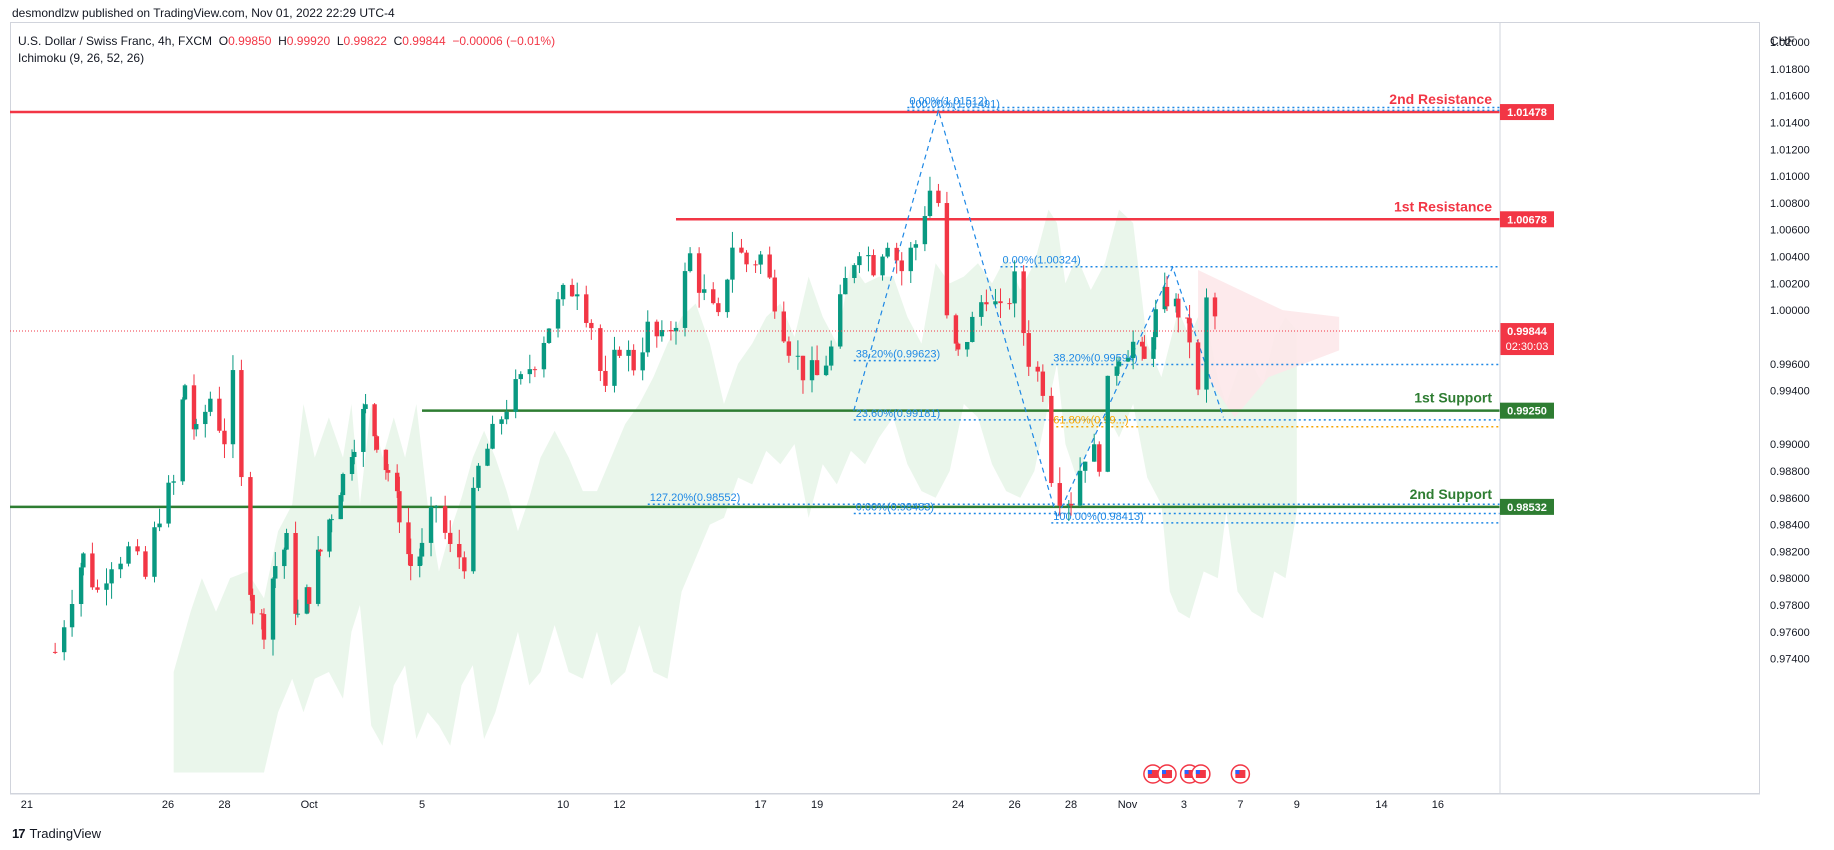 This screenshot has width=1834, height=850. What do you see at coordinates (1790, 579) in the screenshot?
I see `y-tick-label: 0.98000` at bounding box center [1790, 579].